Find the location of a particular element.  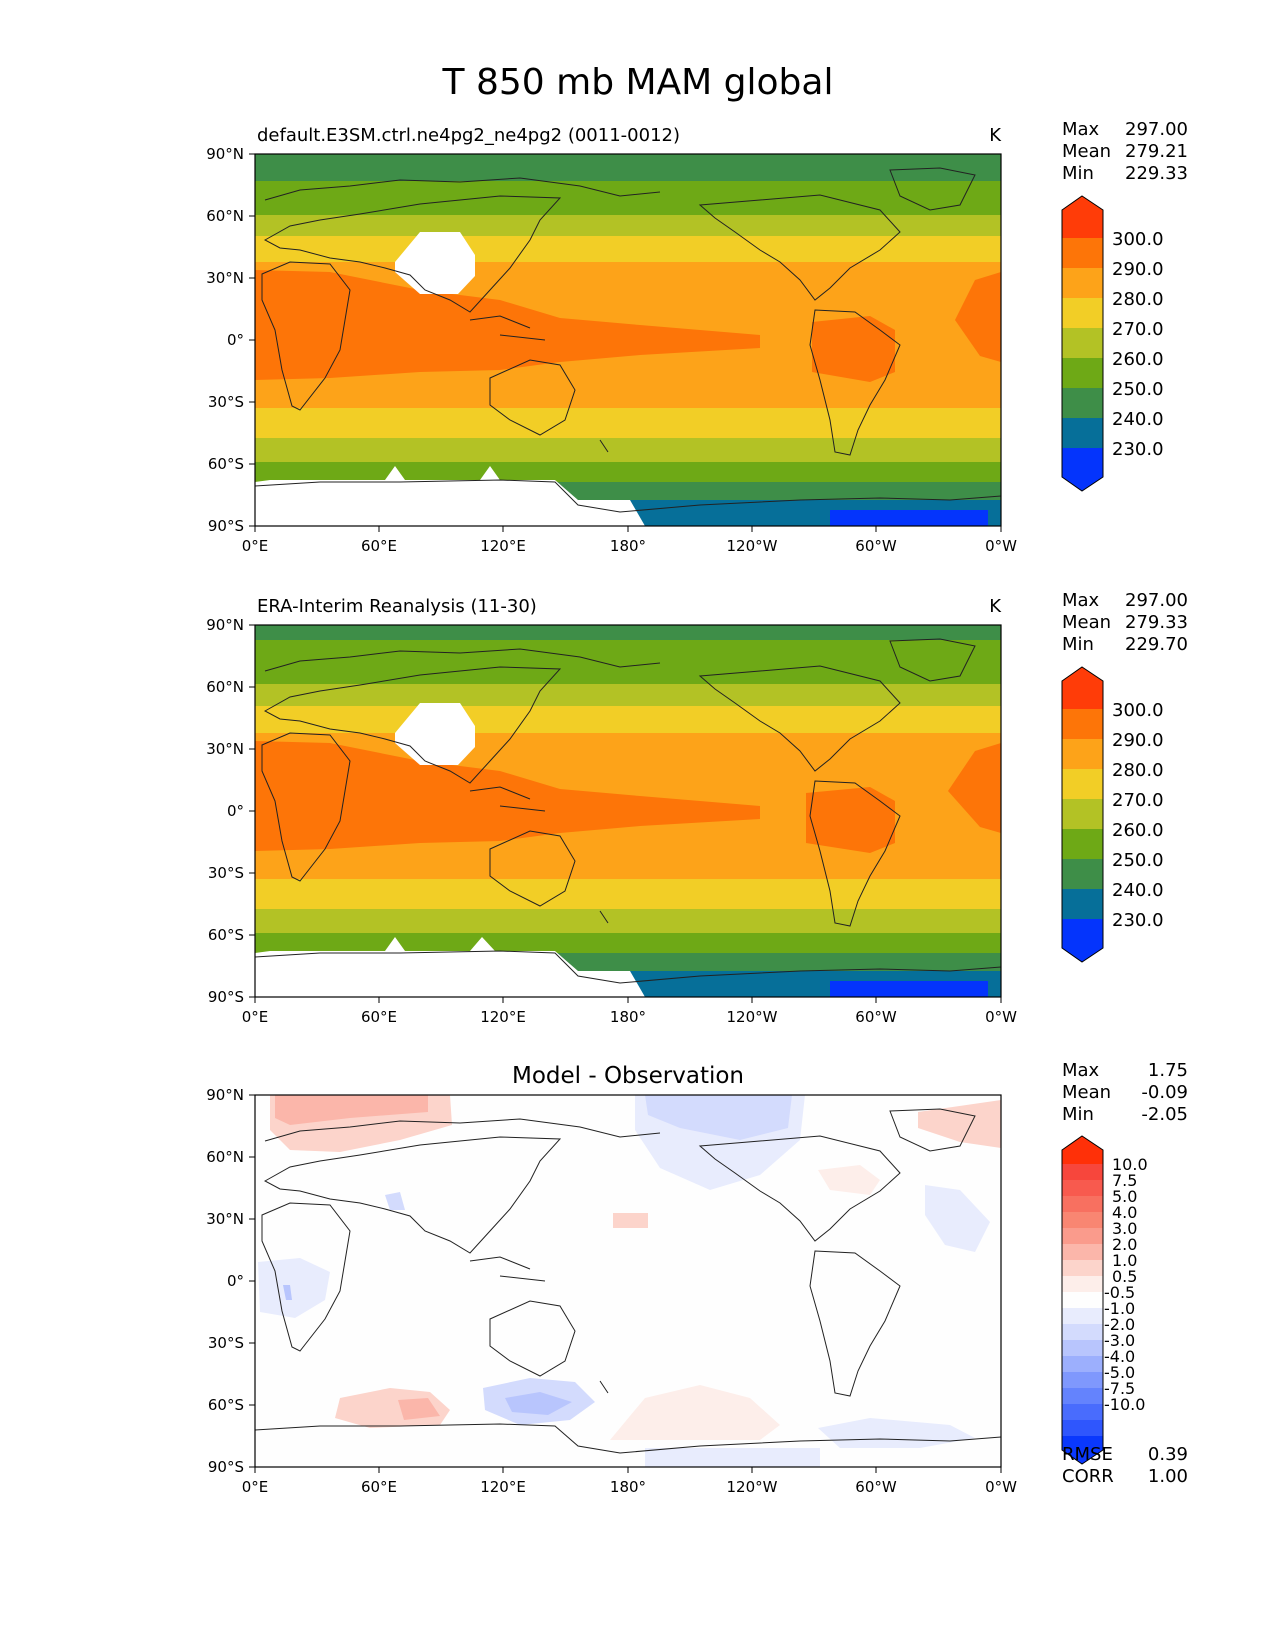

coast-north-america is located at coordinates (799, 1188).